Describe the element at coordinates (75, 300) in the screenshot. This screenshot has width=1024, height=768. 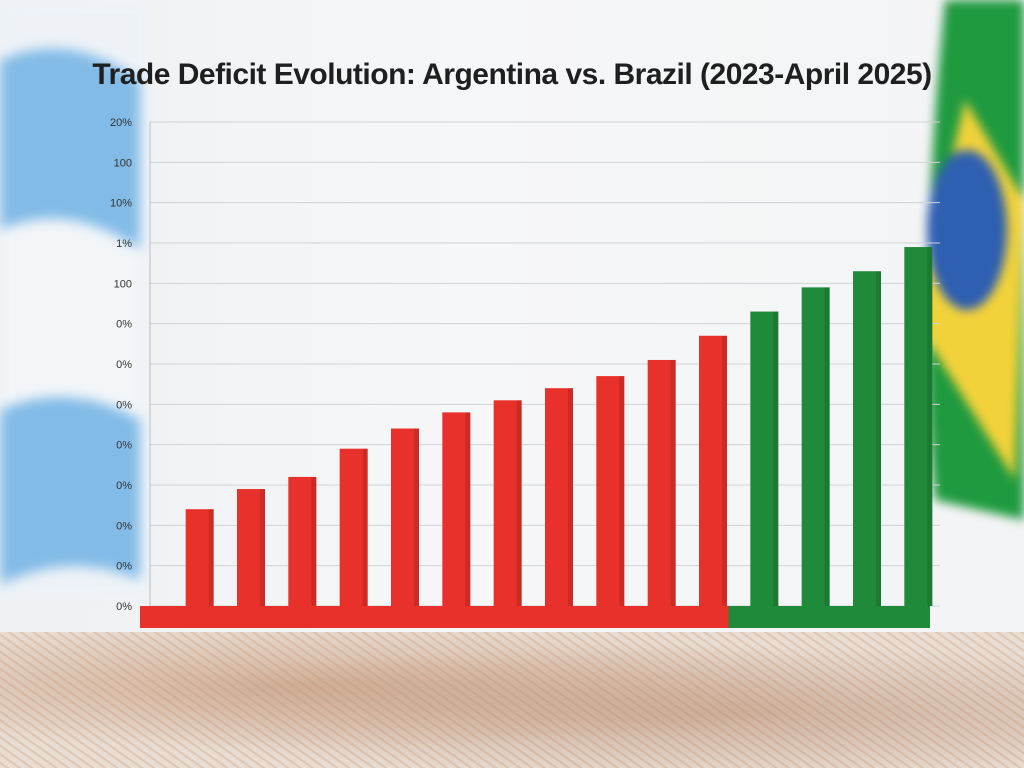
I see `argentina-flag` at that location.